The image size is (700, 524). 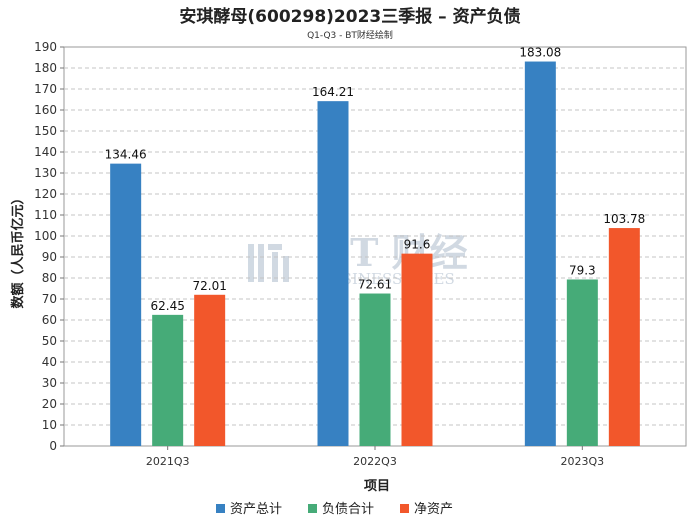 What do you see at coordinates (417, 245) in the screenshot?
I see `data-label: 91.6` at bounding box center [417, 245].